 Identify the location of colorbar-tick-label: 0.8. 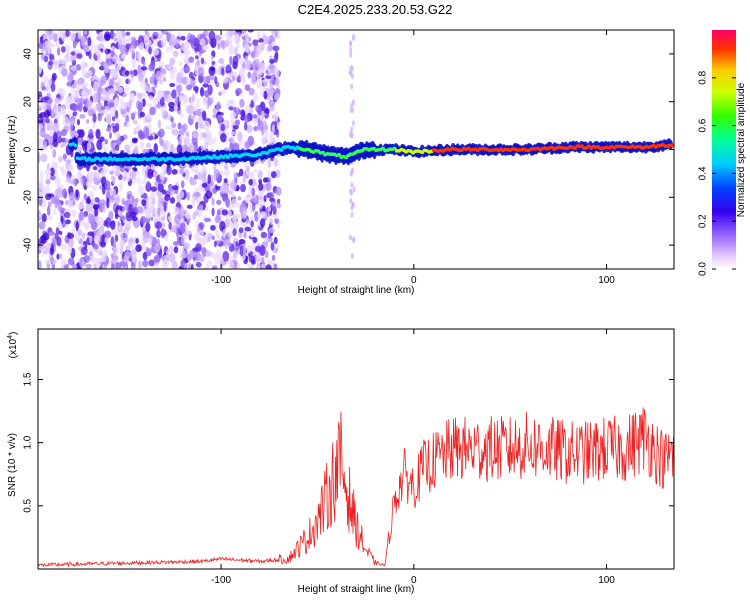
(703, 77).